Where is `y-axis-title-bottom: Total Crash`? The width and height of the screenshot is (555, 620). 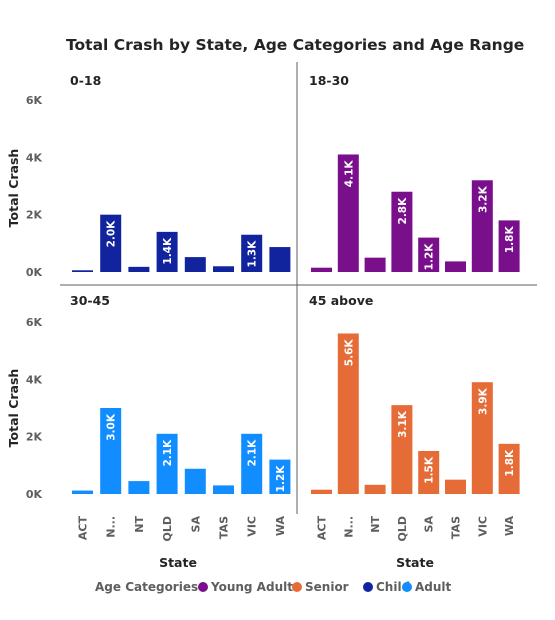 y-axis-title-bottom: Total Crash is located at coordinates (13, 408).